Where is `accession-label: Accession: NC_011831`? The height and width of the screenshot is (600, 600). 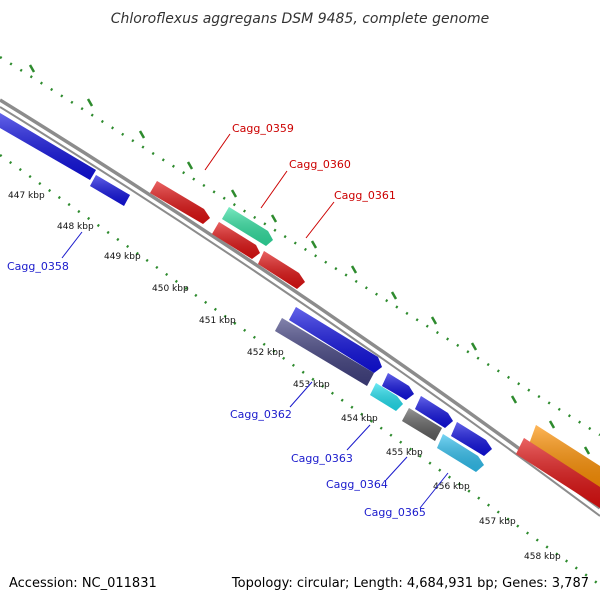 accession-label: Accession: NC_011831 is located at coordinates (83, 583).